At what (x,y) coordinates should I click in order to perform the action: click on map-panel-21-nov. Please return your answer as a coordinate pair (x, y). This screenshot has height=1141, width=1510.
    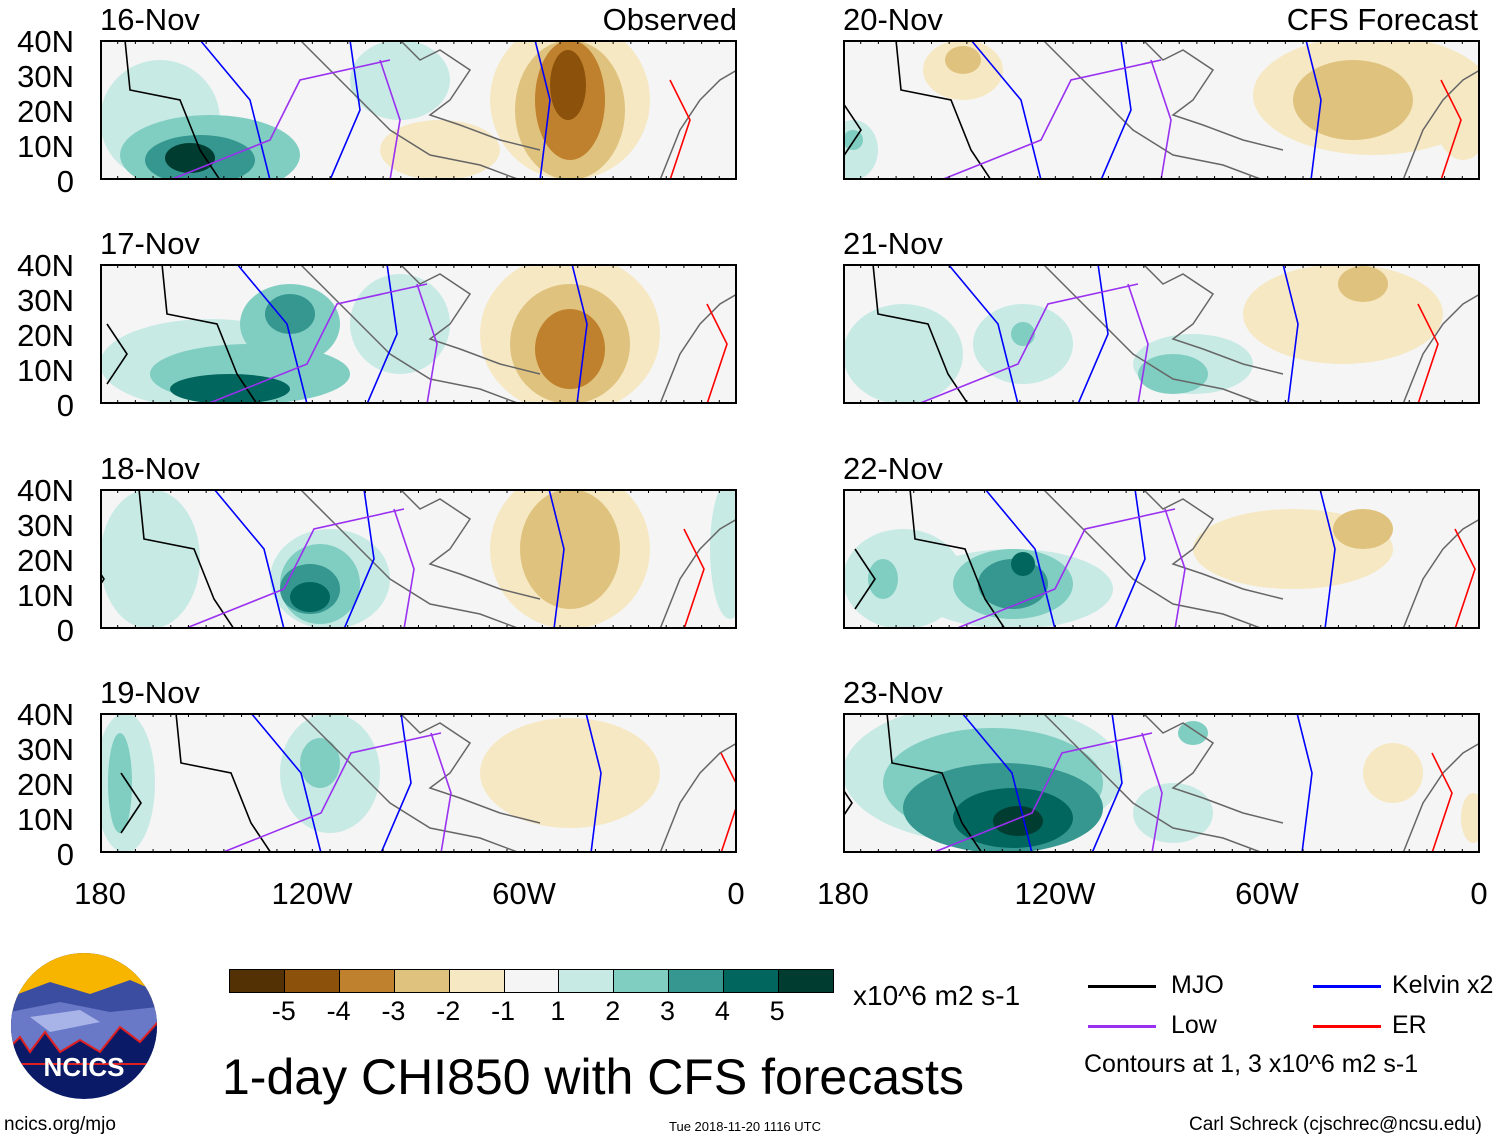
    Looking at the image, I should click on (1161, 334).